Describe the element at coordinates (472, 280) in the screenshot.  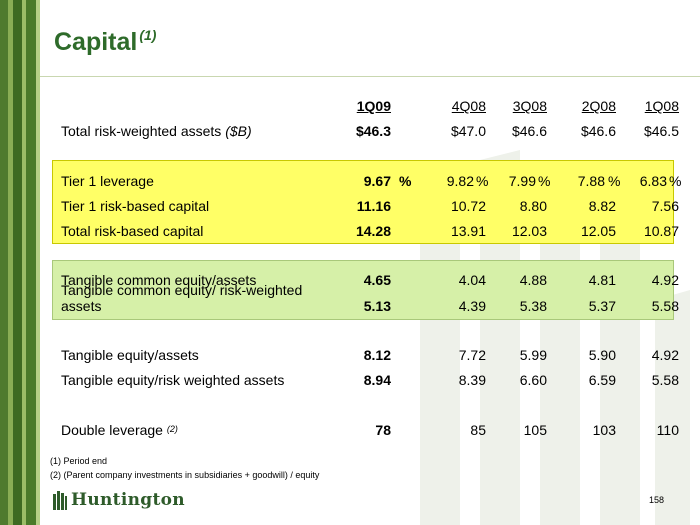
I see `cell: 4.04` at that location.